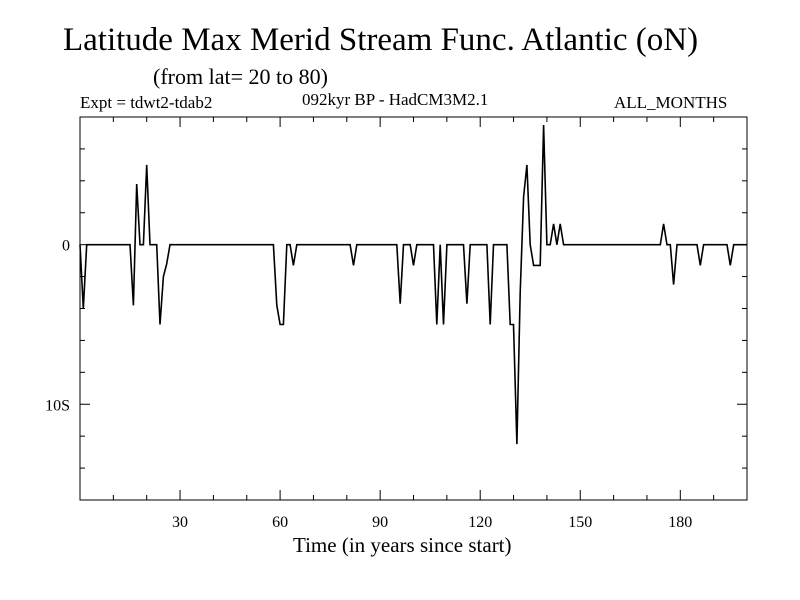 This screenshot has width=800, height=600. Describe the element at coordinates (66, 246) in the screenshot. I see `y-tick-label: 0` at that location.